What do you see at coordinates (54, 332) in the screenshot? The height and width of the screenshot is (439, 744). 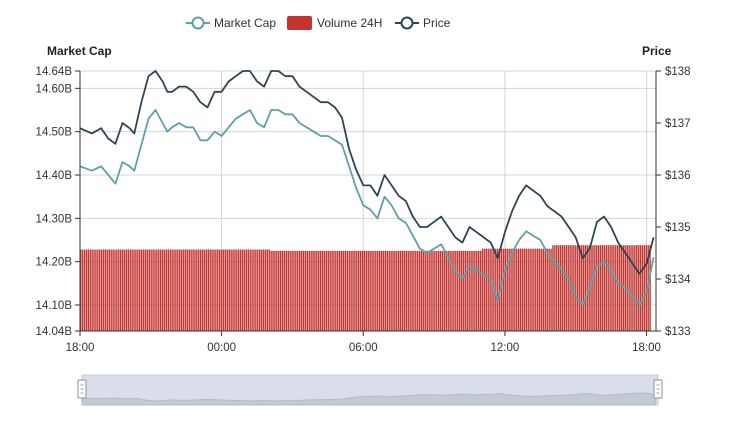 I see `left-tick-label: 14.04B` at bounding box center [54, 332].